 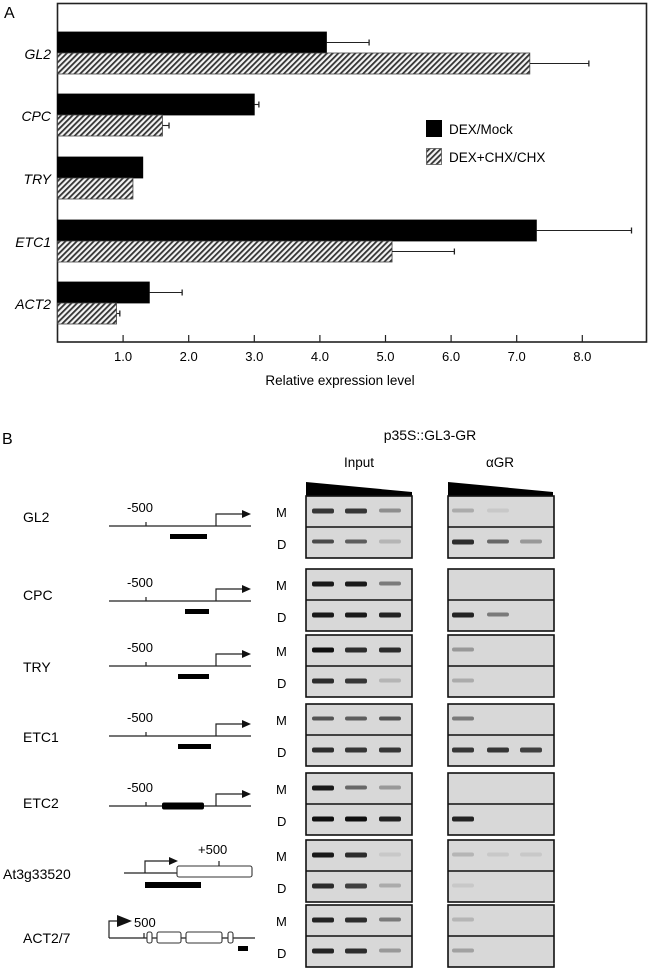 What do you see at coordinates (254, 356) in the screenshot?
I see `x-tick-label: 3.0` at bounding box center [254, 356].